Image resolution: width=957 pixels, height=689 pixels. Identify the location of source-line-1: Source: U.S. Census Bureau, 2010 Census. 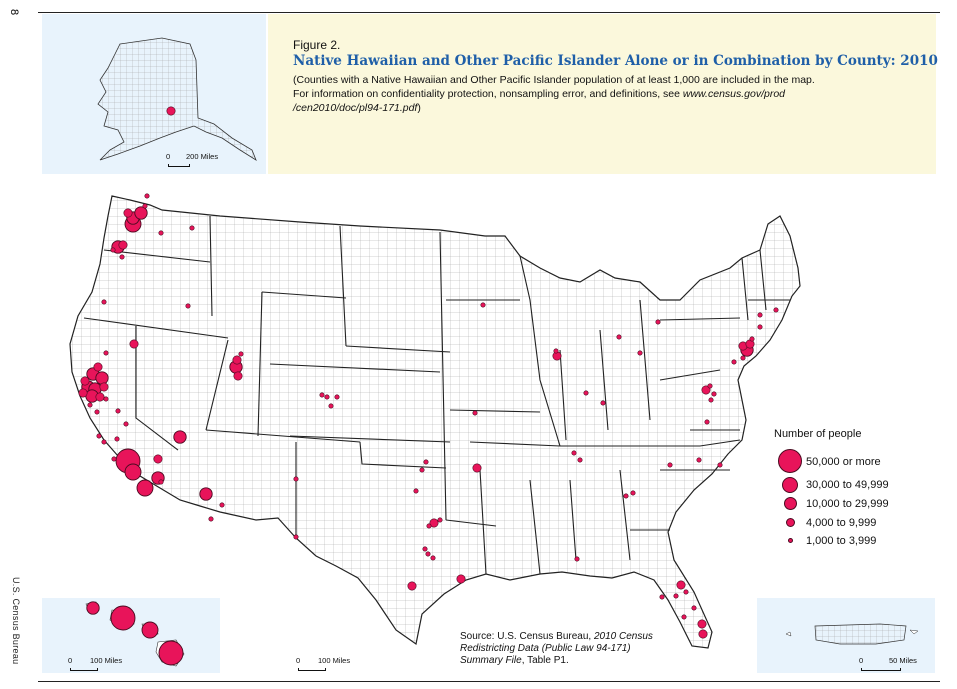
(580, 637).